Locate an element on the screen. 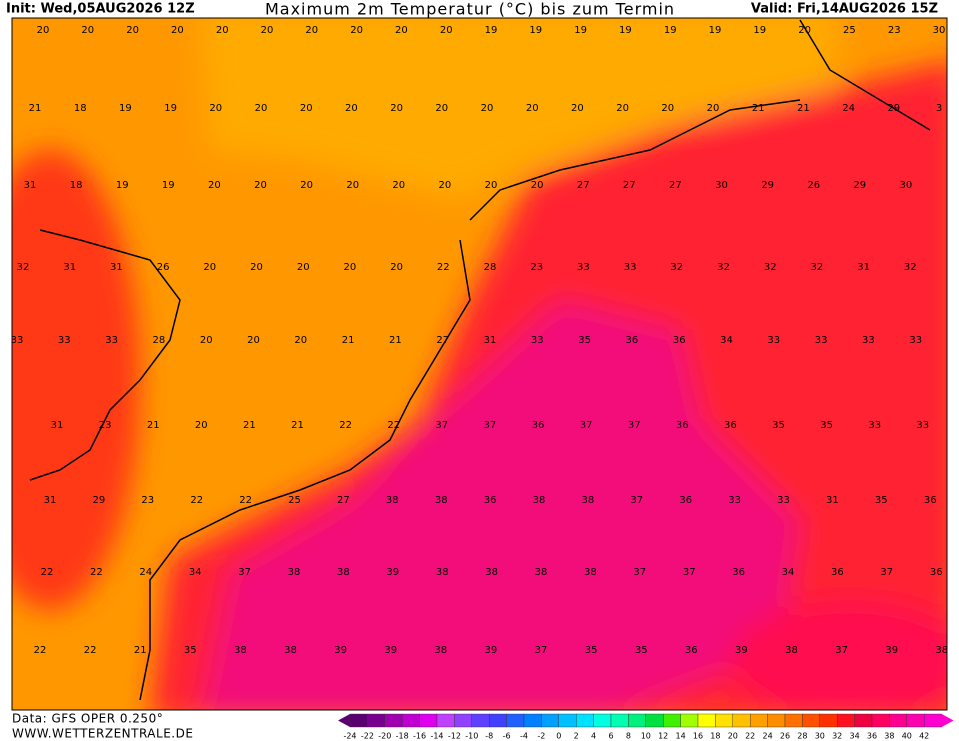 This screenshot has width=959, height=741. temperature-value: 31 is located at coordinates (490, 340).